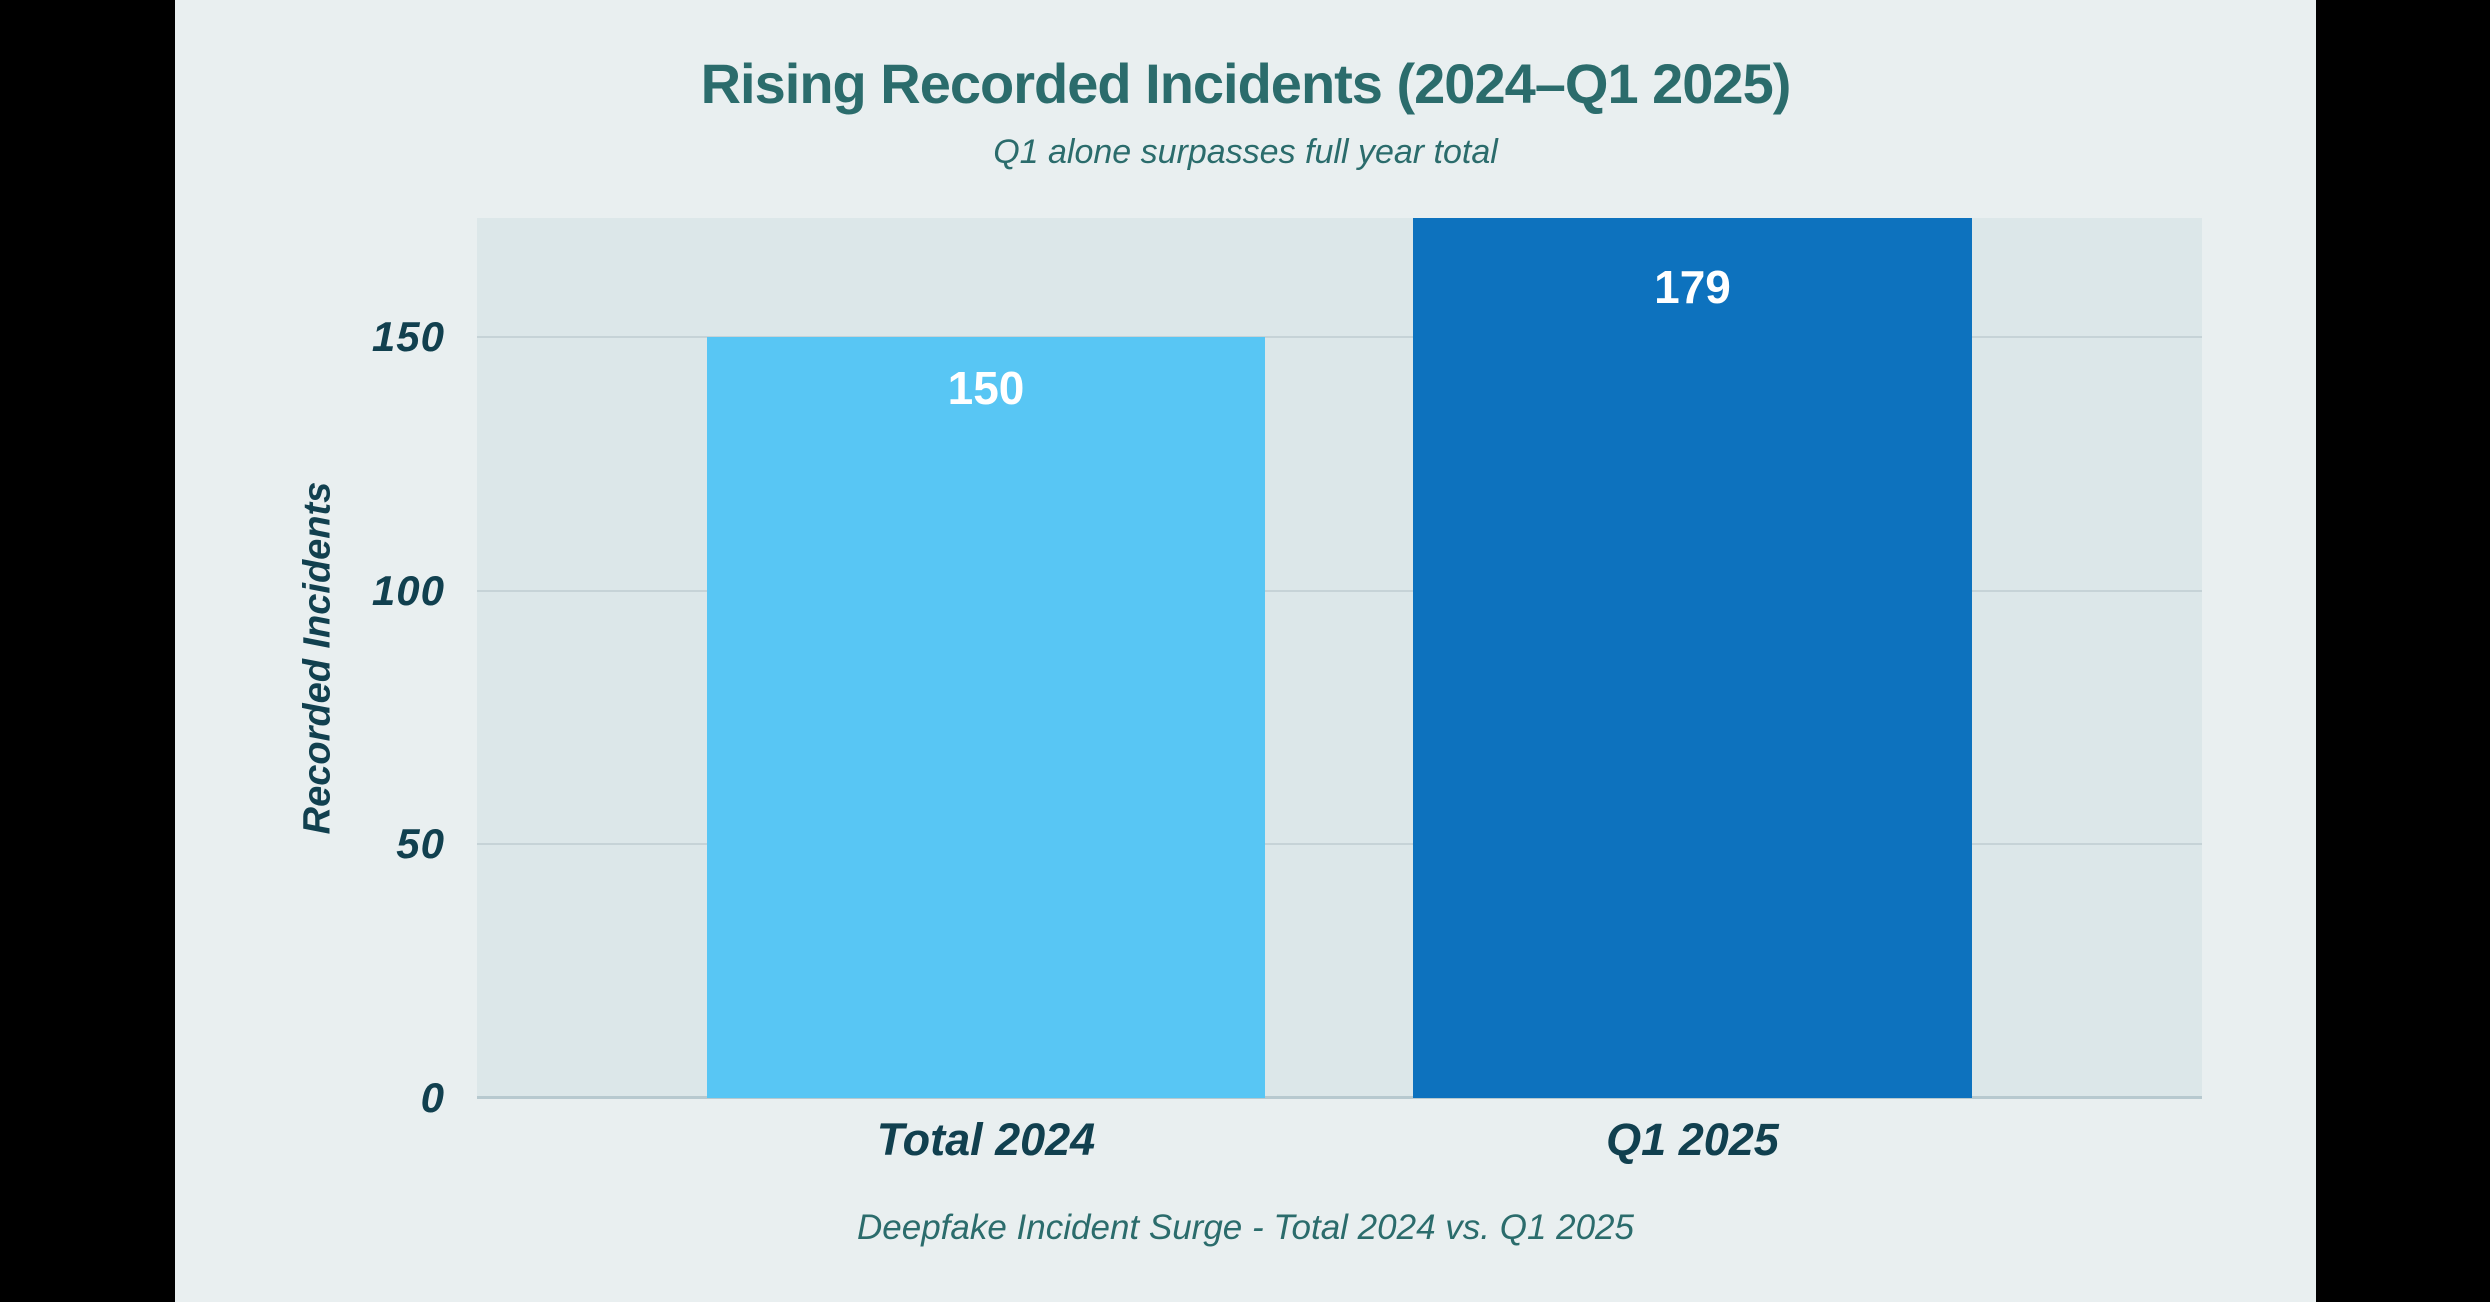 The width and height of the screenshot is (2490, 1302). What do you see at coordinates (408, 590) in the screenshot?
I see `y-tick-label-100: 100` at bounding box center [408, 590].